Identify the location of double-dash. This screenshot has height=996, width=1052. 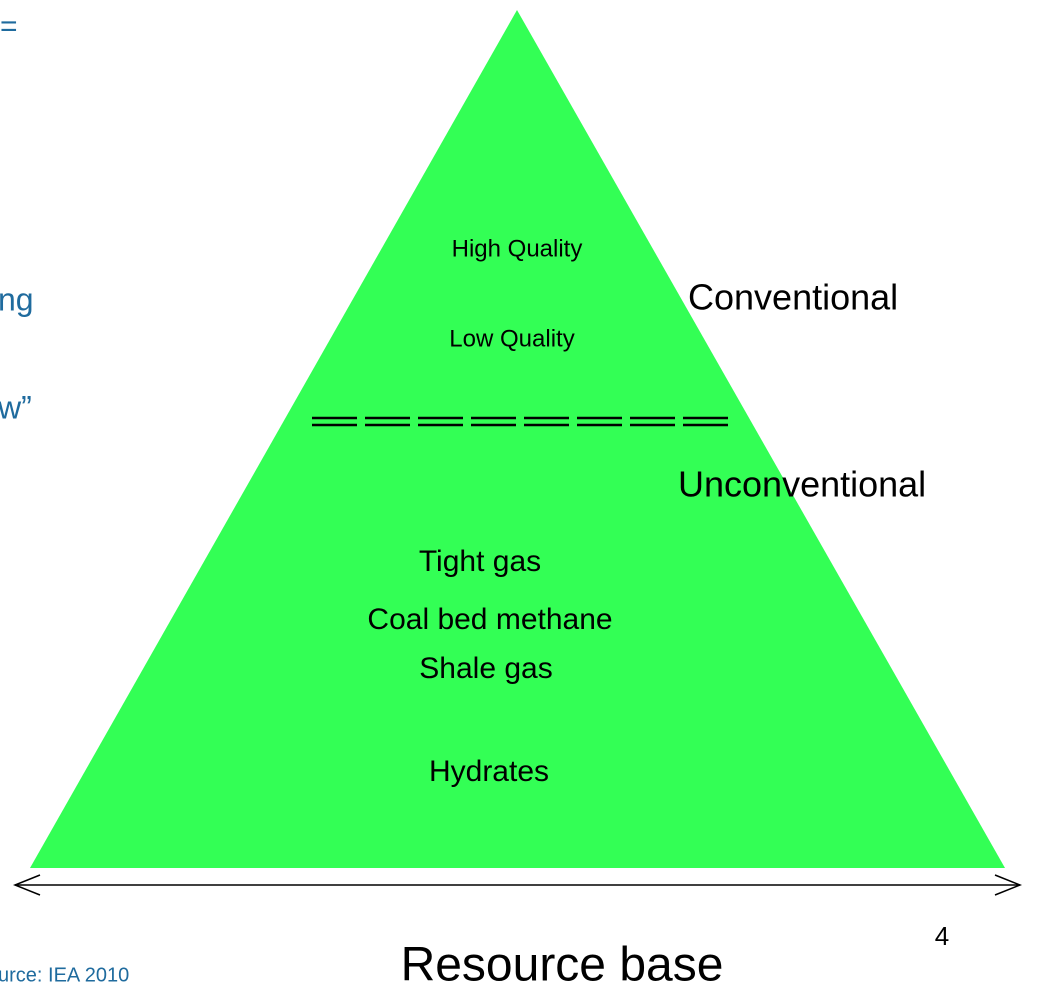
(520, 421).